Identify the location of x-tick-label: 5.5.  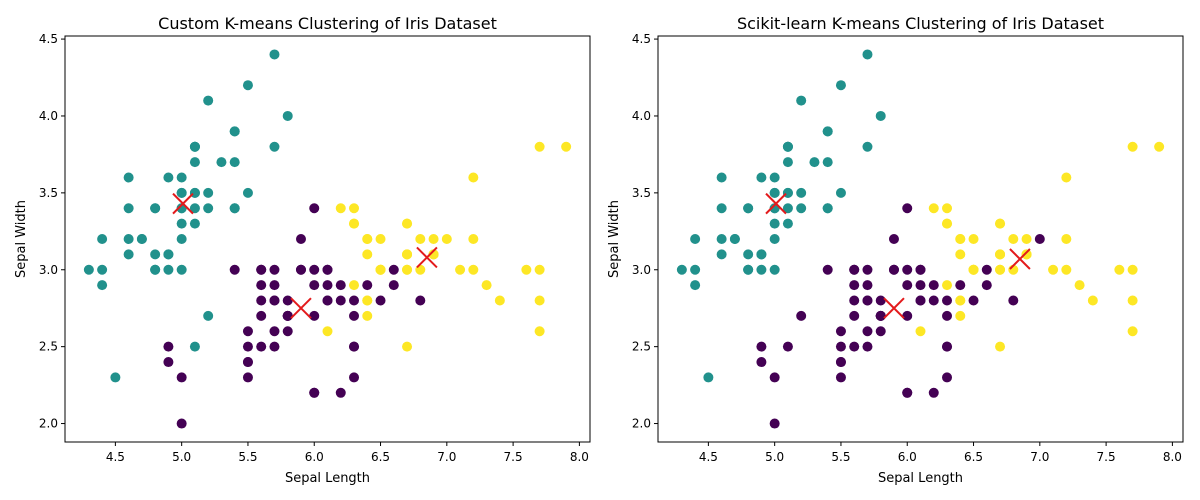
(840, 457).